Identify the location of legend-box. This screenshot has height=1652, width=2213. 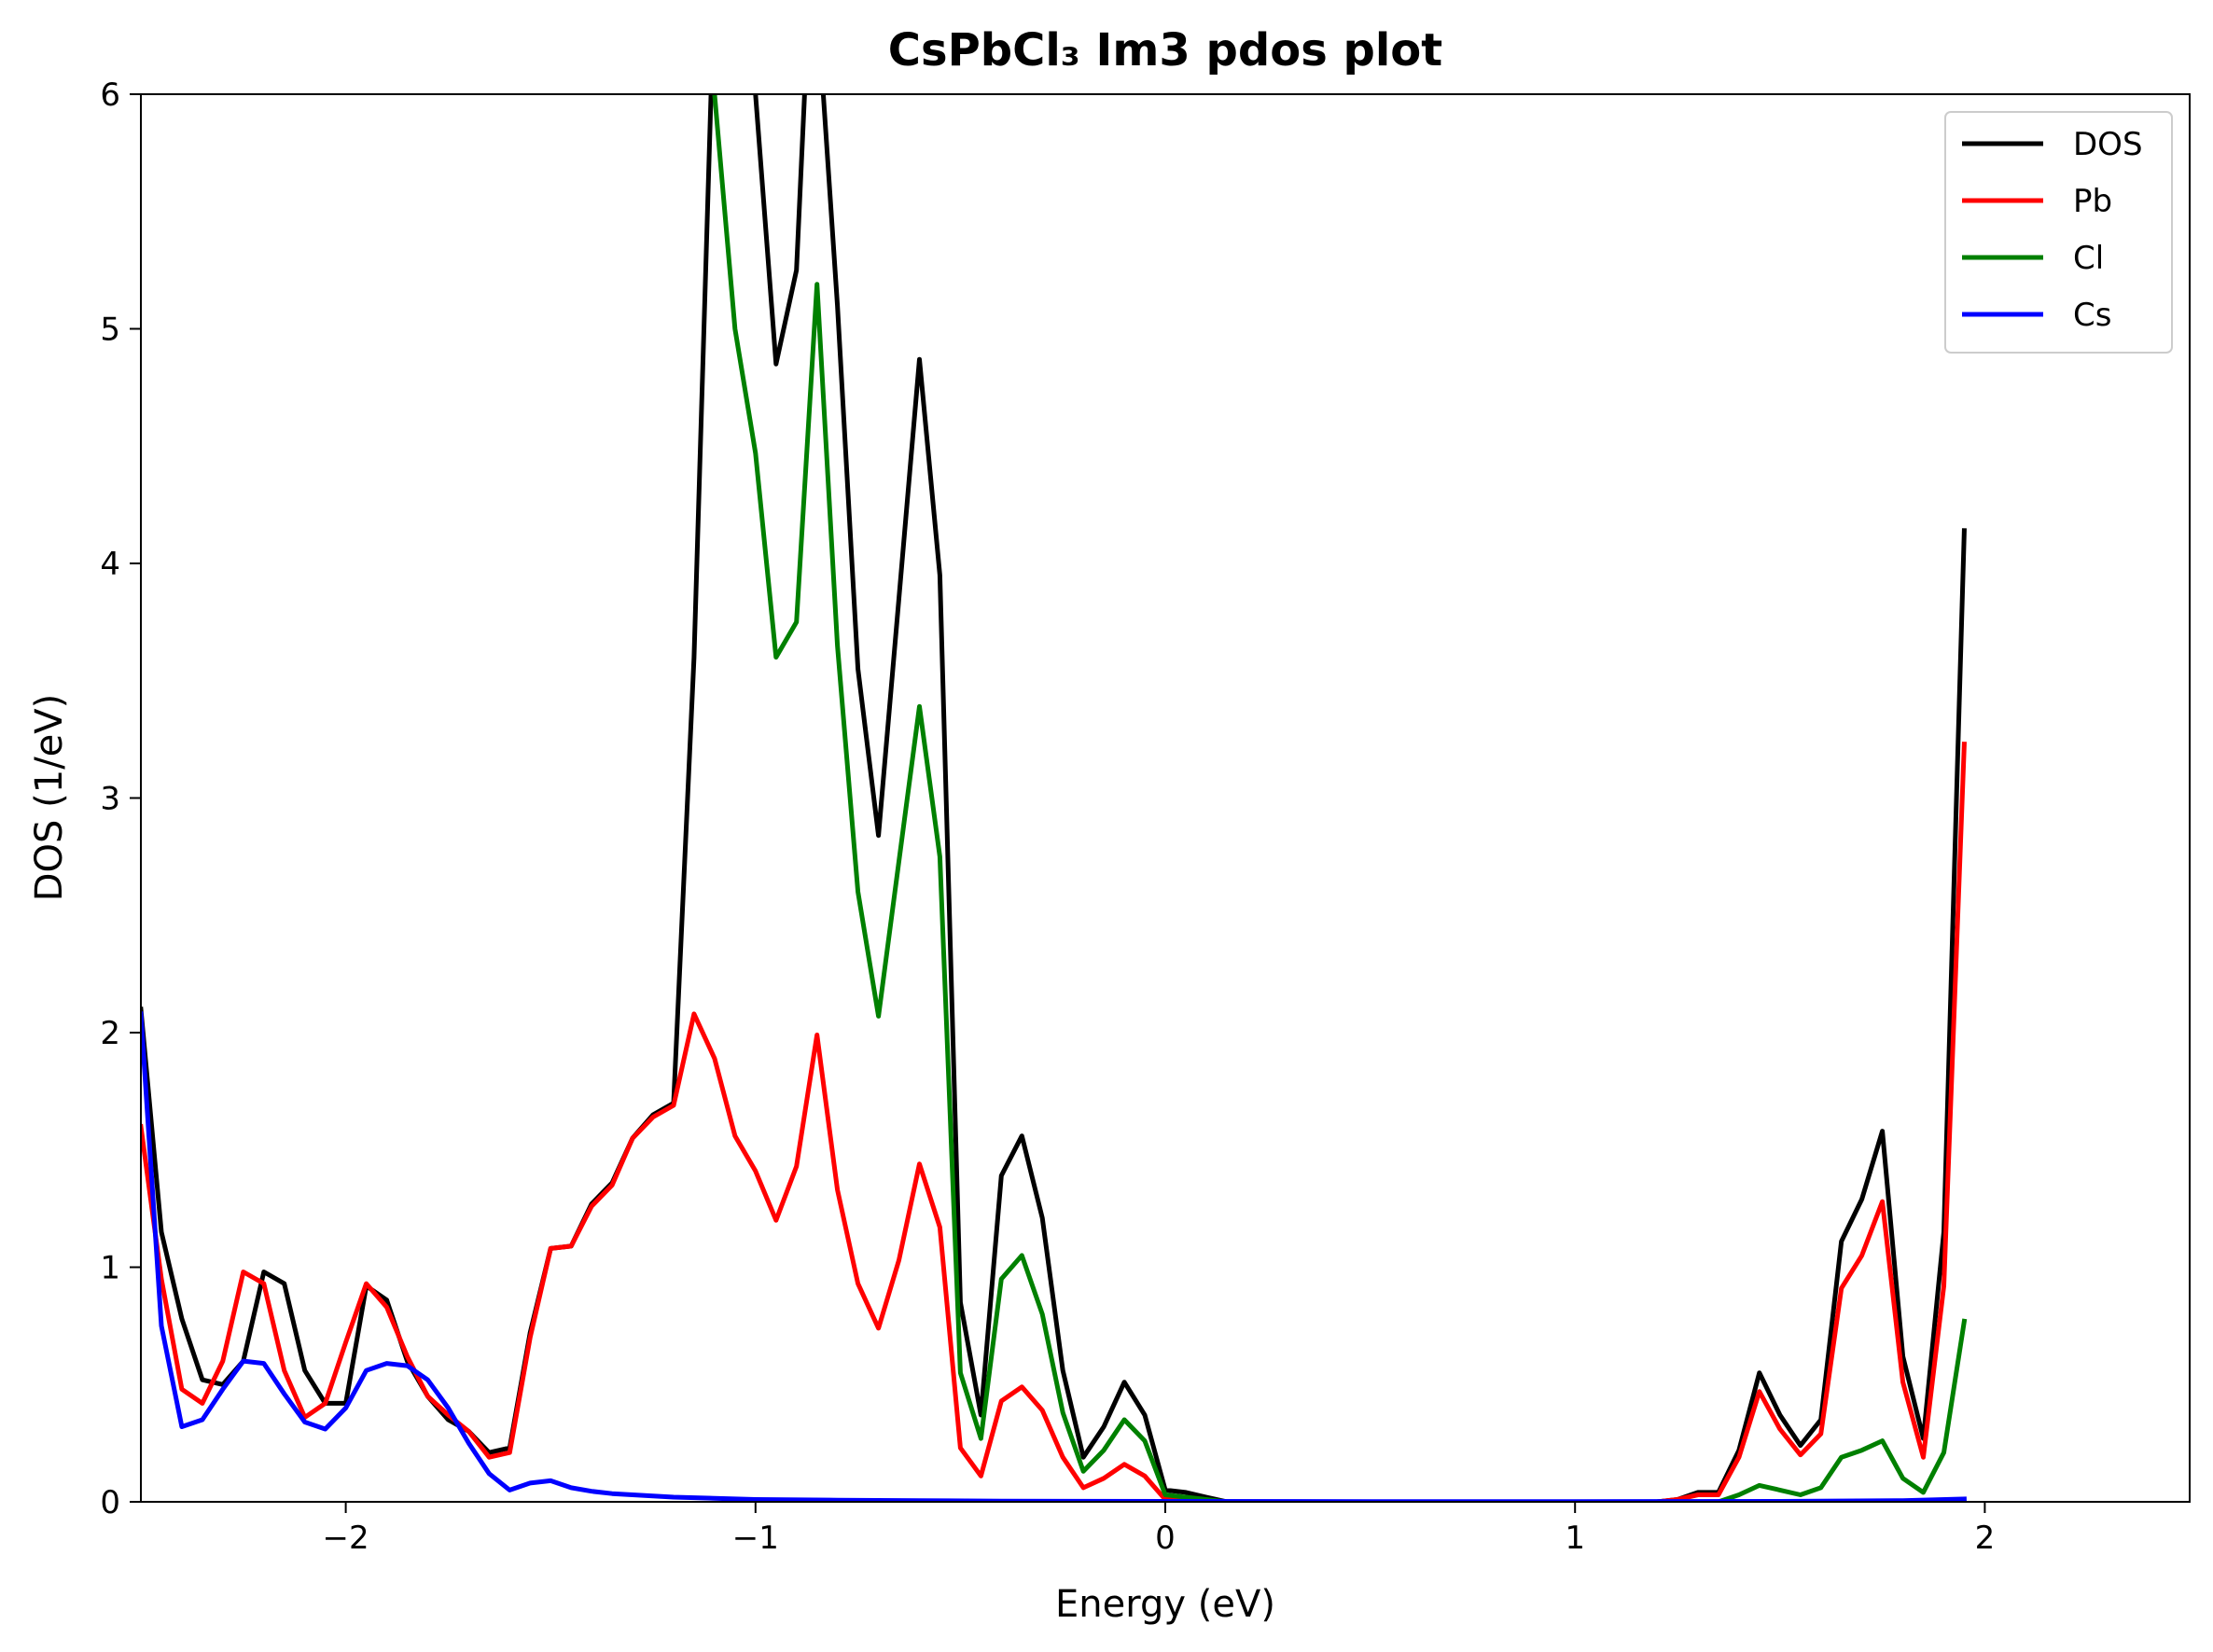
(2058, 233).